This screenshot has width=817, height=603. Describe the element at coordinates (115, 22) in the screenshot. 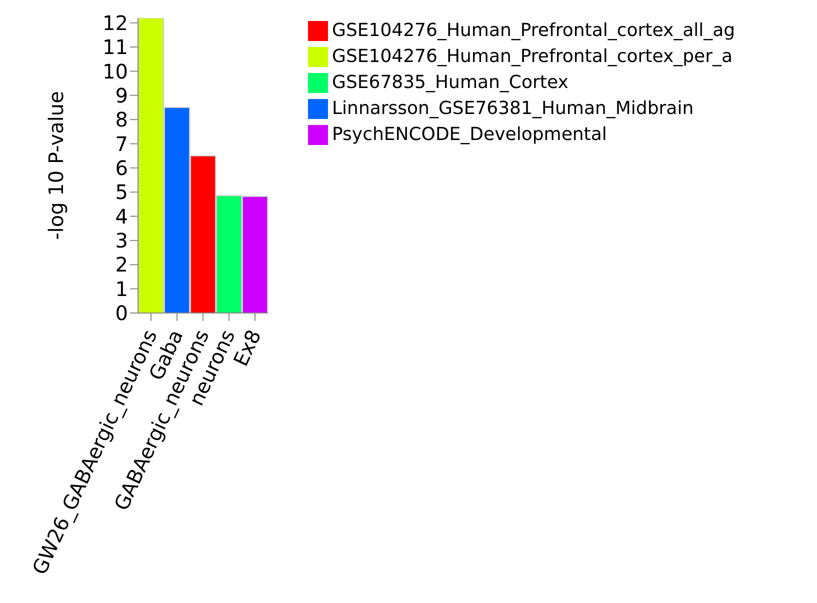

I see `y-tick-label: 12` at that location.